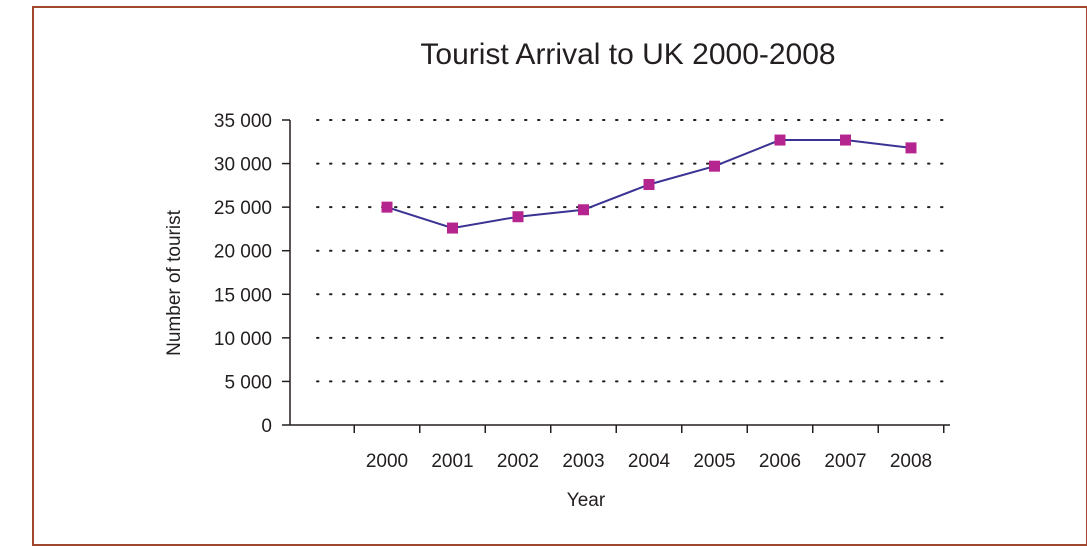  I want to click on x-tick-label: 2003, so click(583, 461).